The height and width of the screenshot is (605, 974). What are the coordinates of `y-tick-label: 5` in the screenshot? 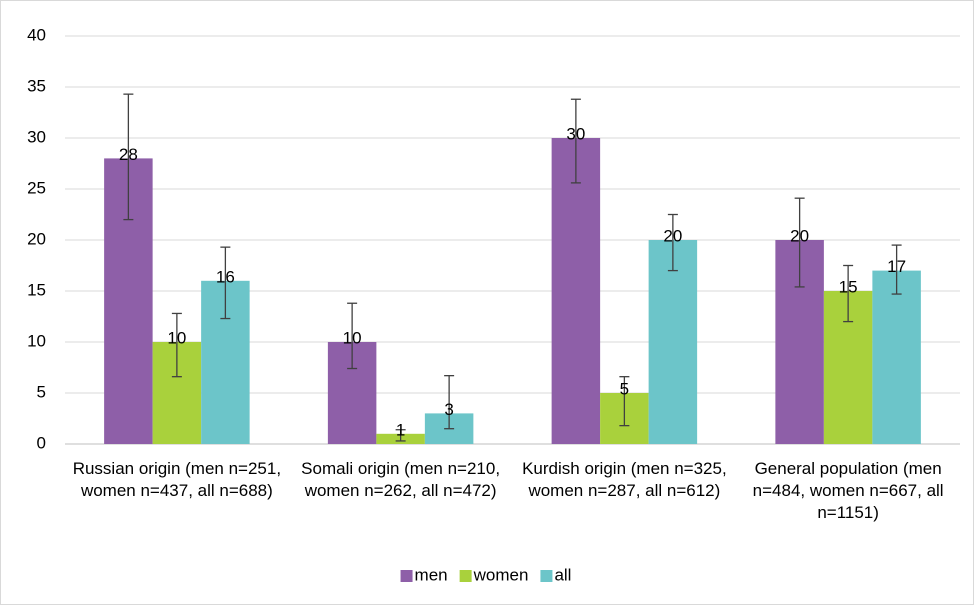 It's located at (41, 391).